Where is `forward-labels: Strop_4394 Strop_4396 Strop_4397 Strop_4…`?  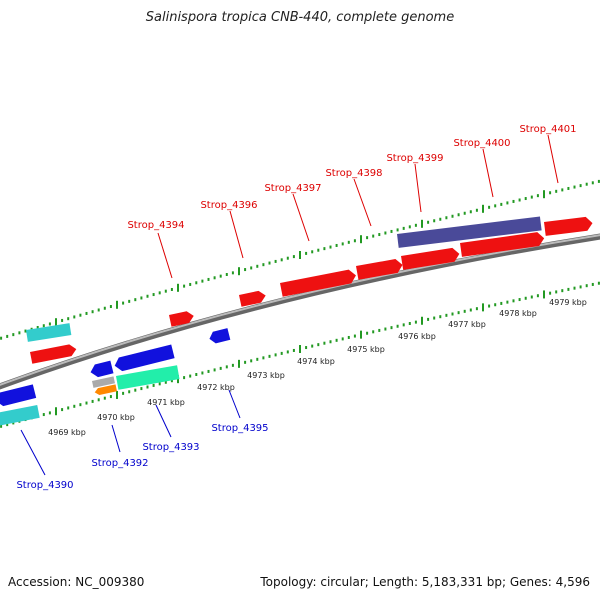
forward-labels: Strop_4394 Strop_4396 Strop_4397 Strop_4… is located at coordinates (351, 177).